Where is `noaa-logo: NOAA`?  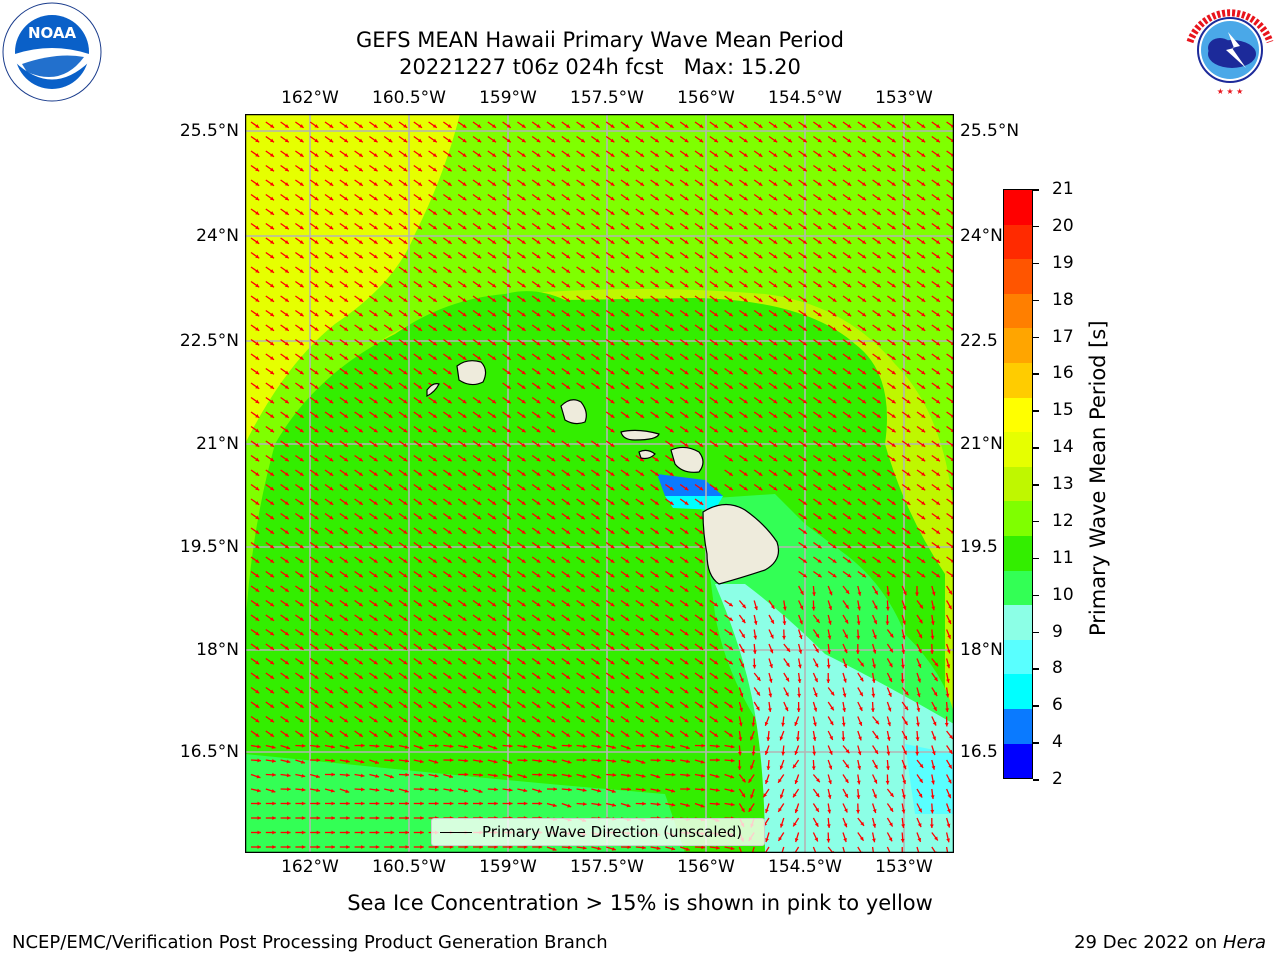
noaa-logo: NOAA is located at coordinates (52, 52).